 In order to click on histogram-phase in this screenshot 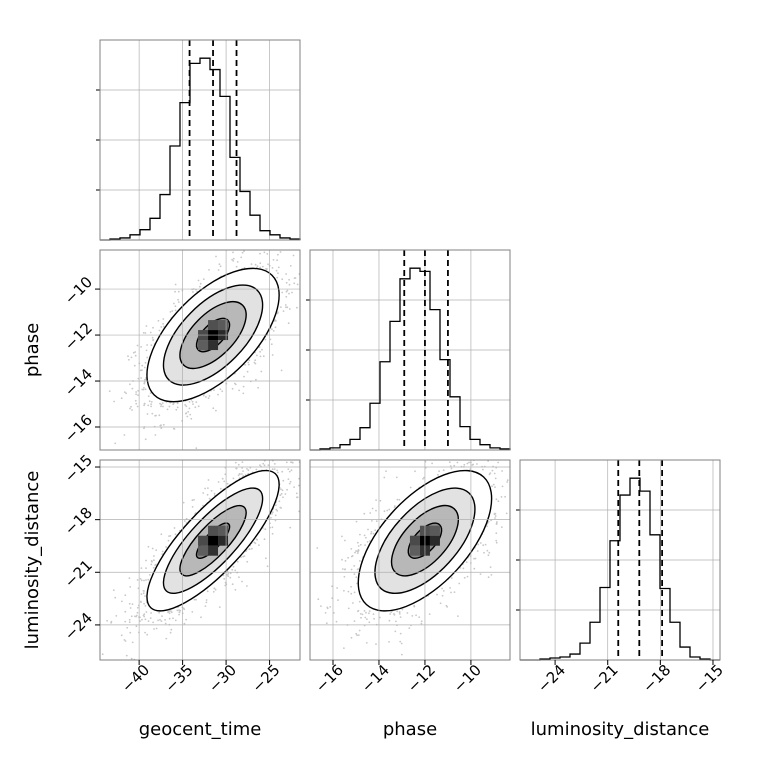, I will do `click(410, 359)`.